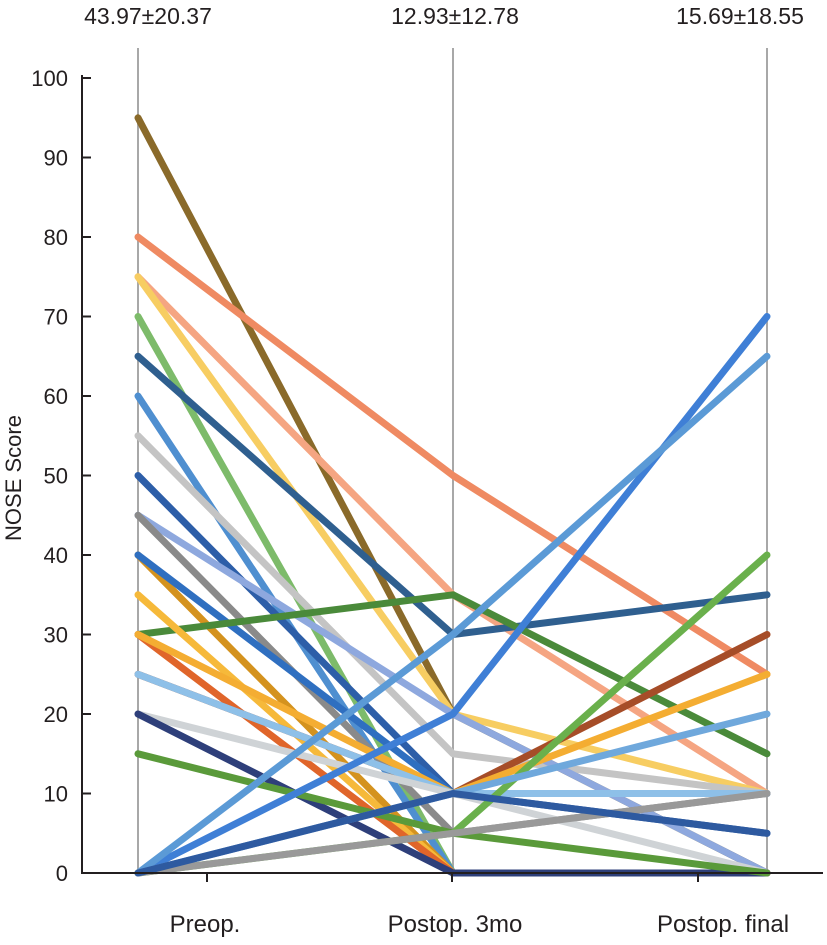  I want to click on y-axis-title: NOSE Score, so click(13, 478).